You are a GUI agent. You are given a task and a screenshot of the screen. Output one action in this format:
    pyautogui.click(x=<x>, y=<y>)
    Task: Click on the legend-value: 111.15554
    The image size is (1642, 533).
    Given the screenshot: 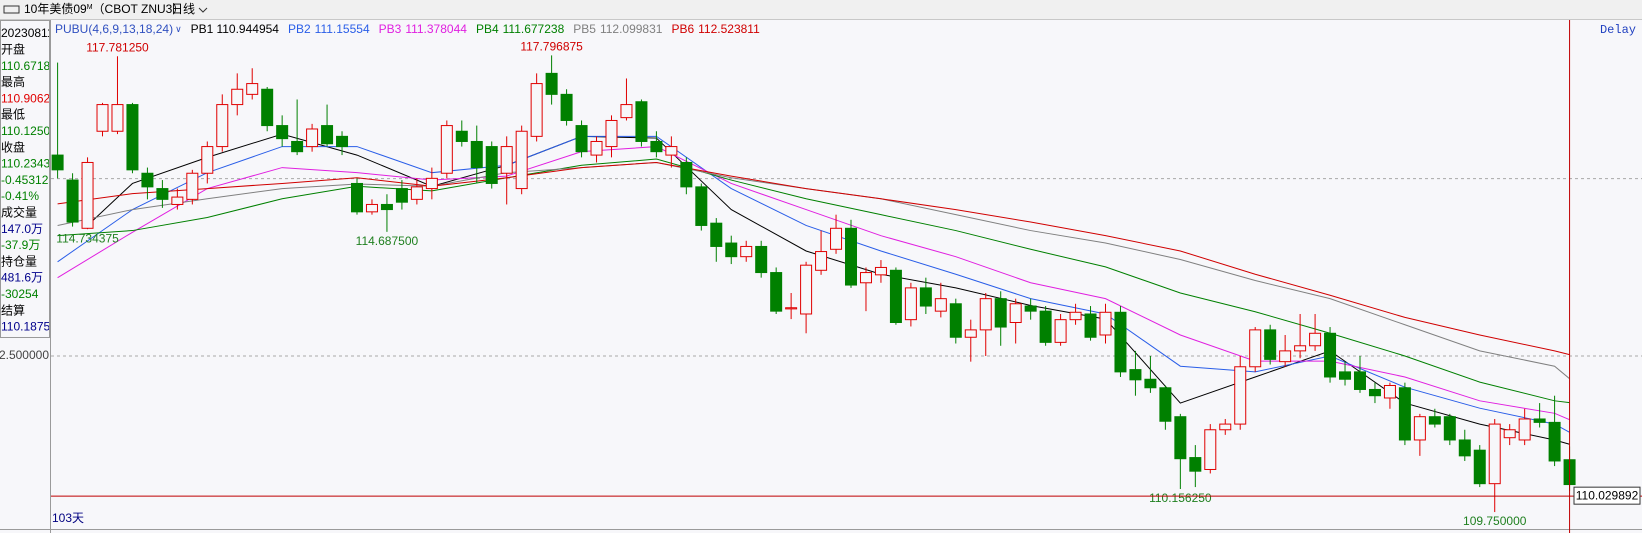 What is the action you would take?
    pyautogui.click(x=342, y=29)
    